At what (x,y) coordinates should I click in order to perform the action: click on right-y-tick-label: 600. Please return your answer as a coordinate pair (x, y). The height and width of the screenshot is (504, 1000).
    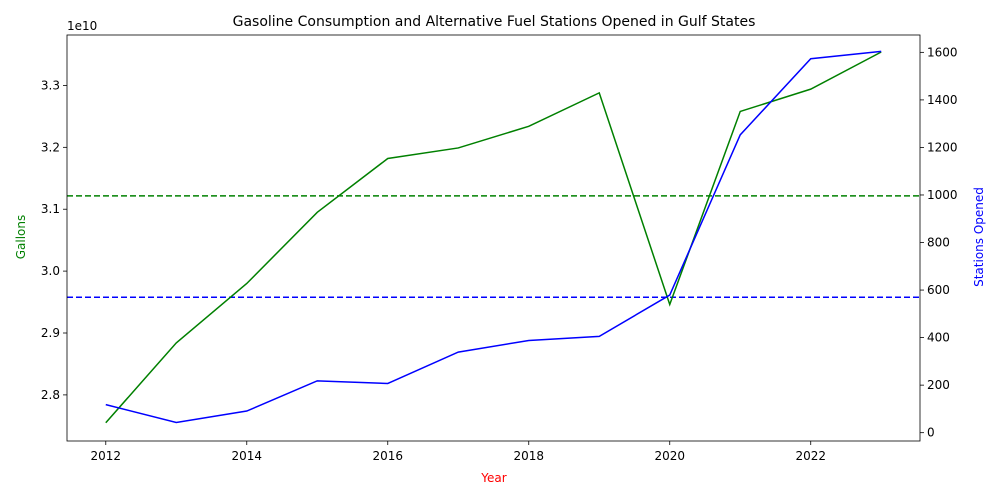
    Looking at the image, I should click on (938, 290).